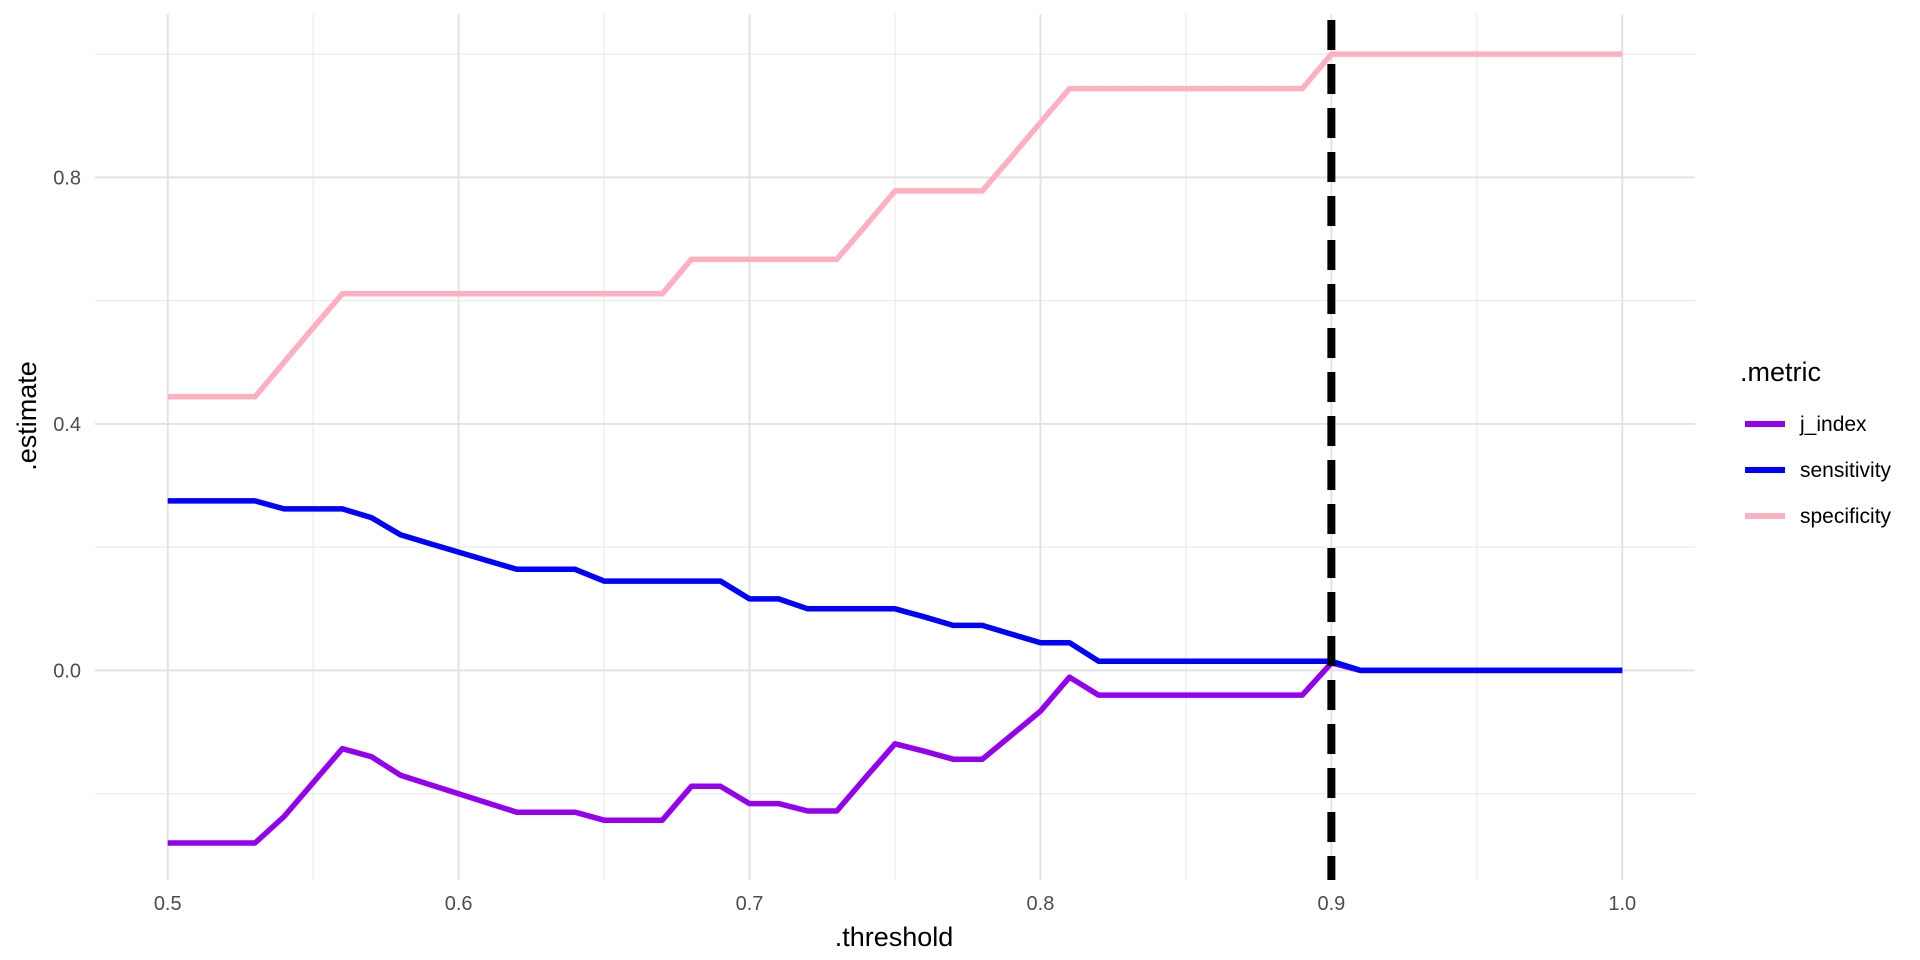  I want to click on x-tick-label: 0.8, so click(1041, 904).